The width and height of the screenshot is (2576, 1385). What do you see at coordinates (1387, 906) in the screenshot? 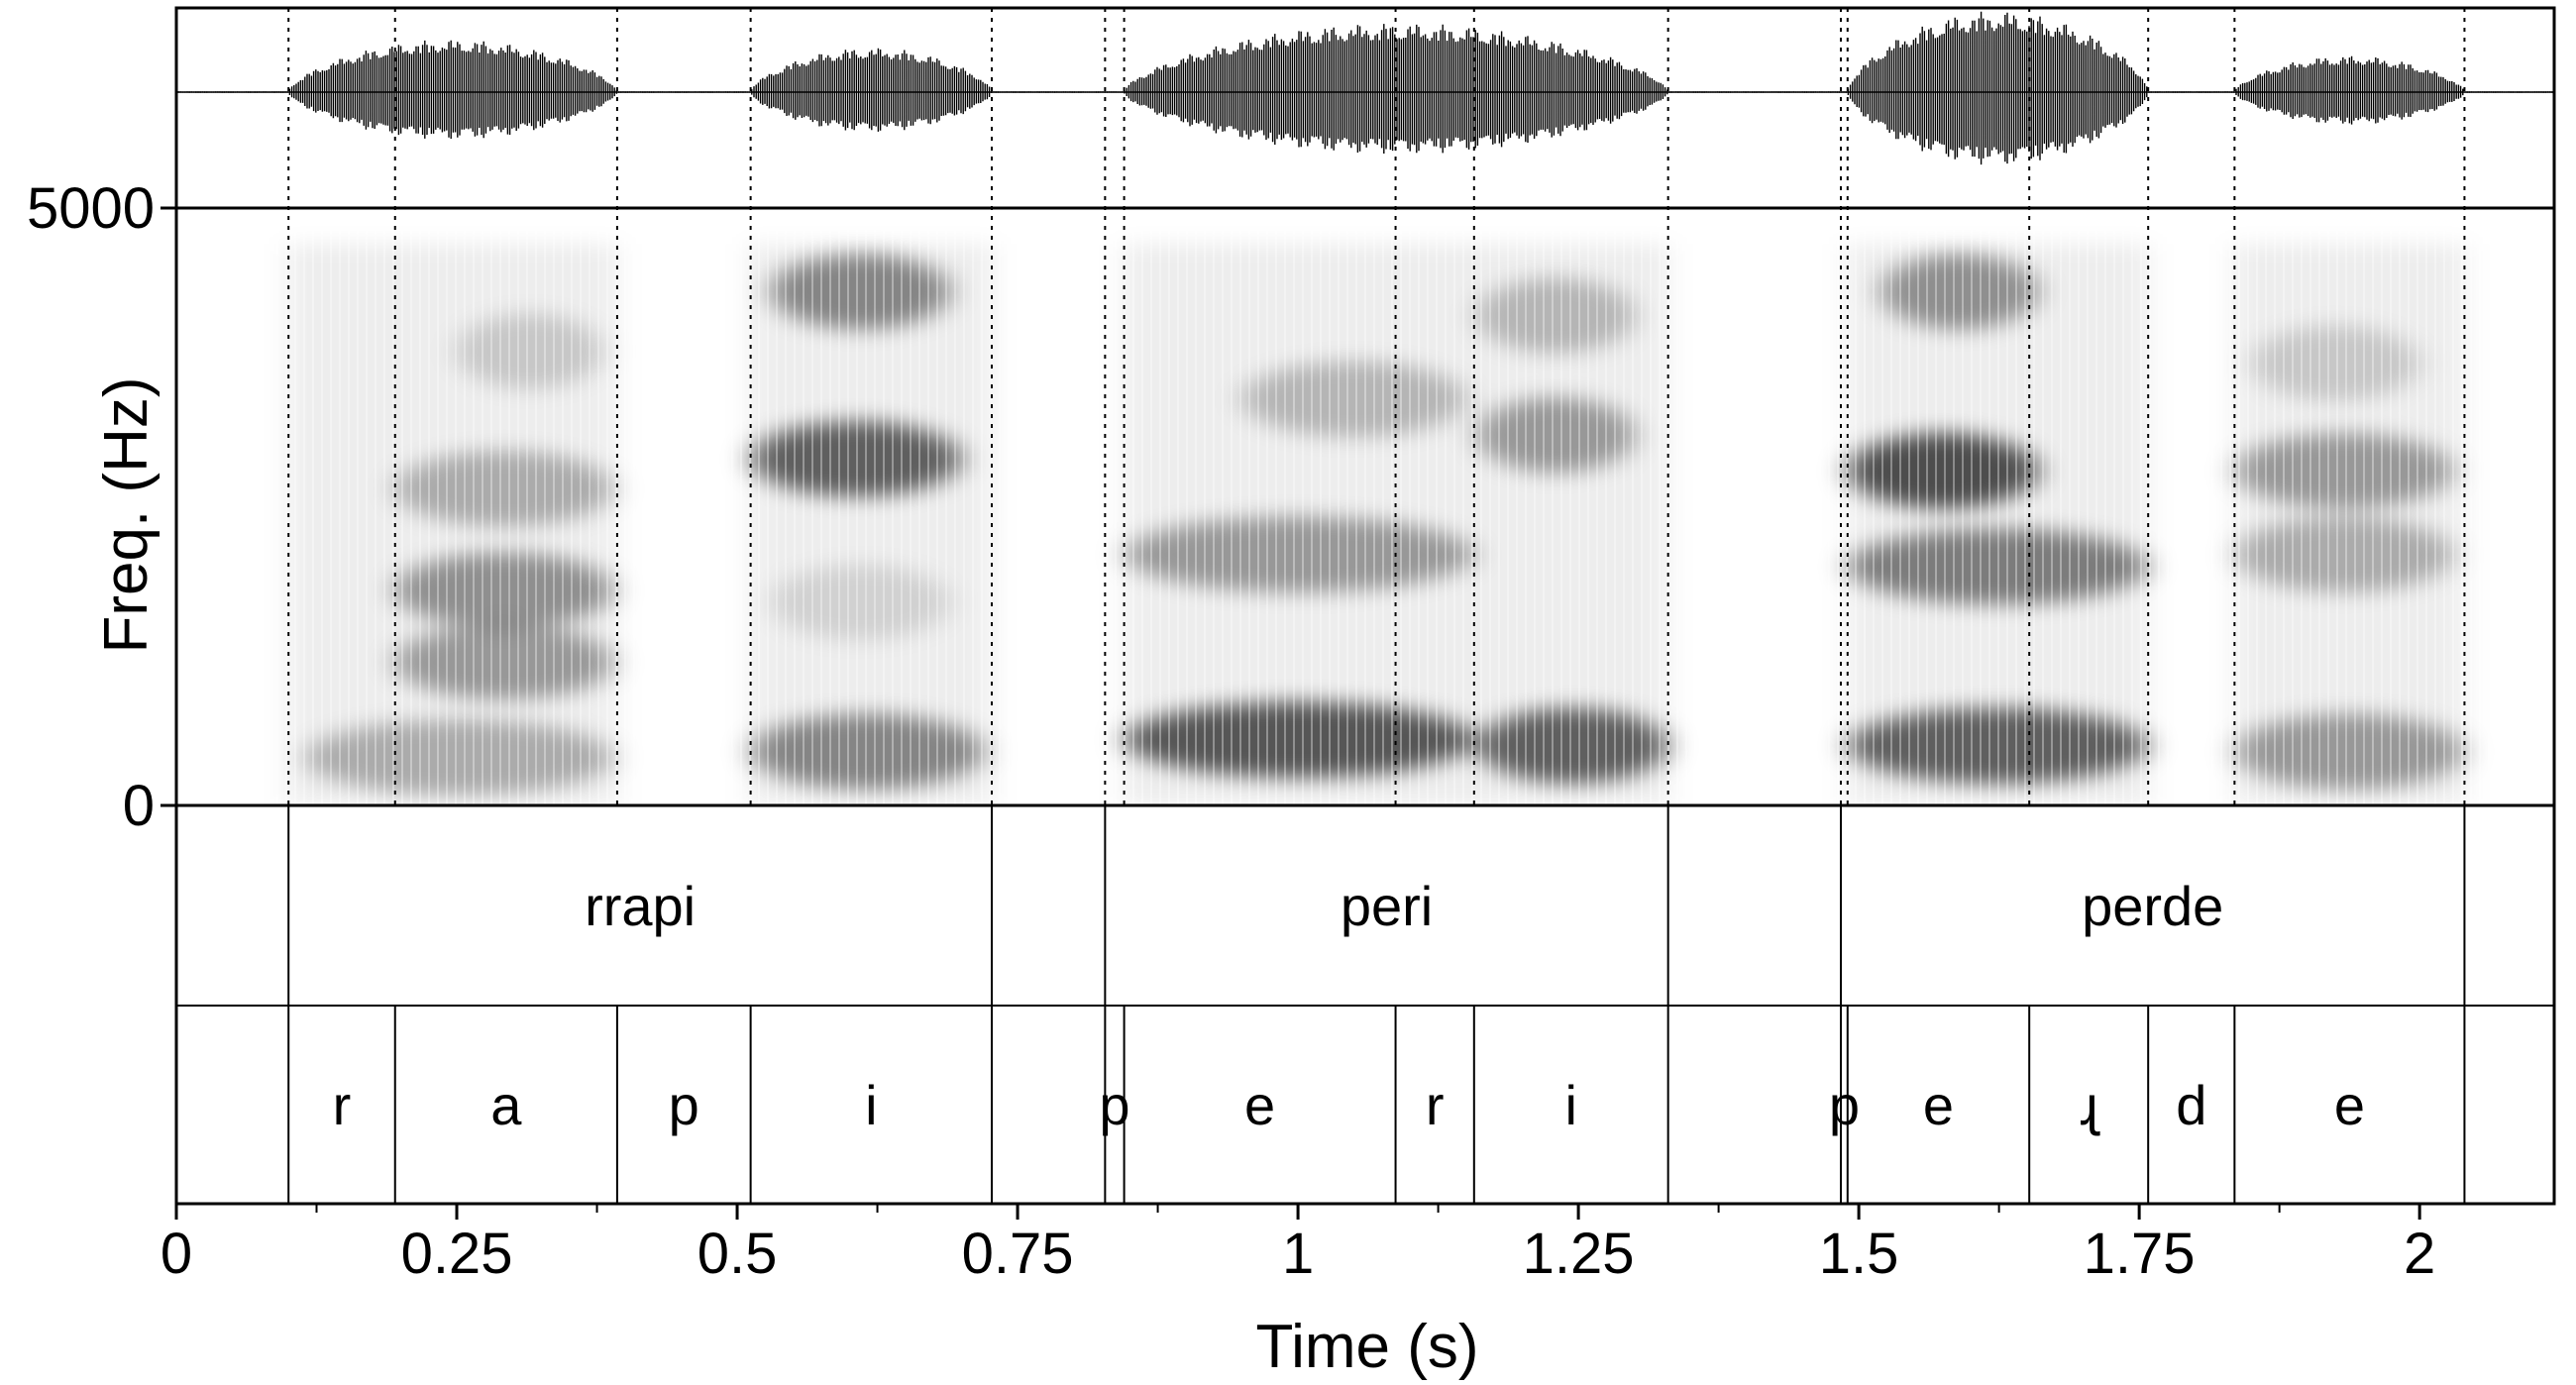
I see `word-label: peri` at bounding box center [1387, 906].